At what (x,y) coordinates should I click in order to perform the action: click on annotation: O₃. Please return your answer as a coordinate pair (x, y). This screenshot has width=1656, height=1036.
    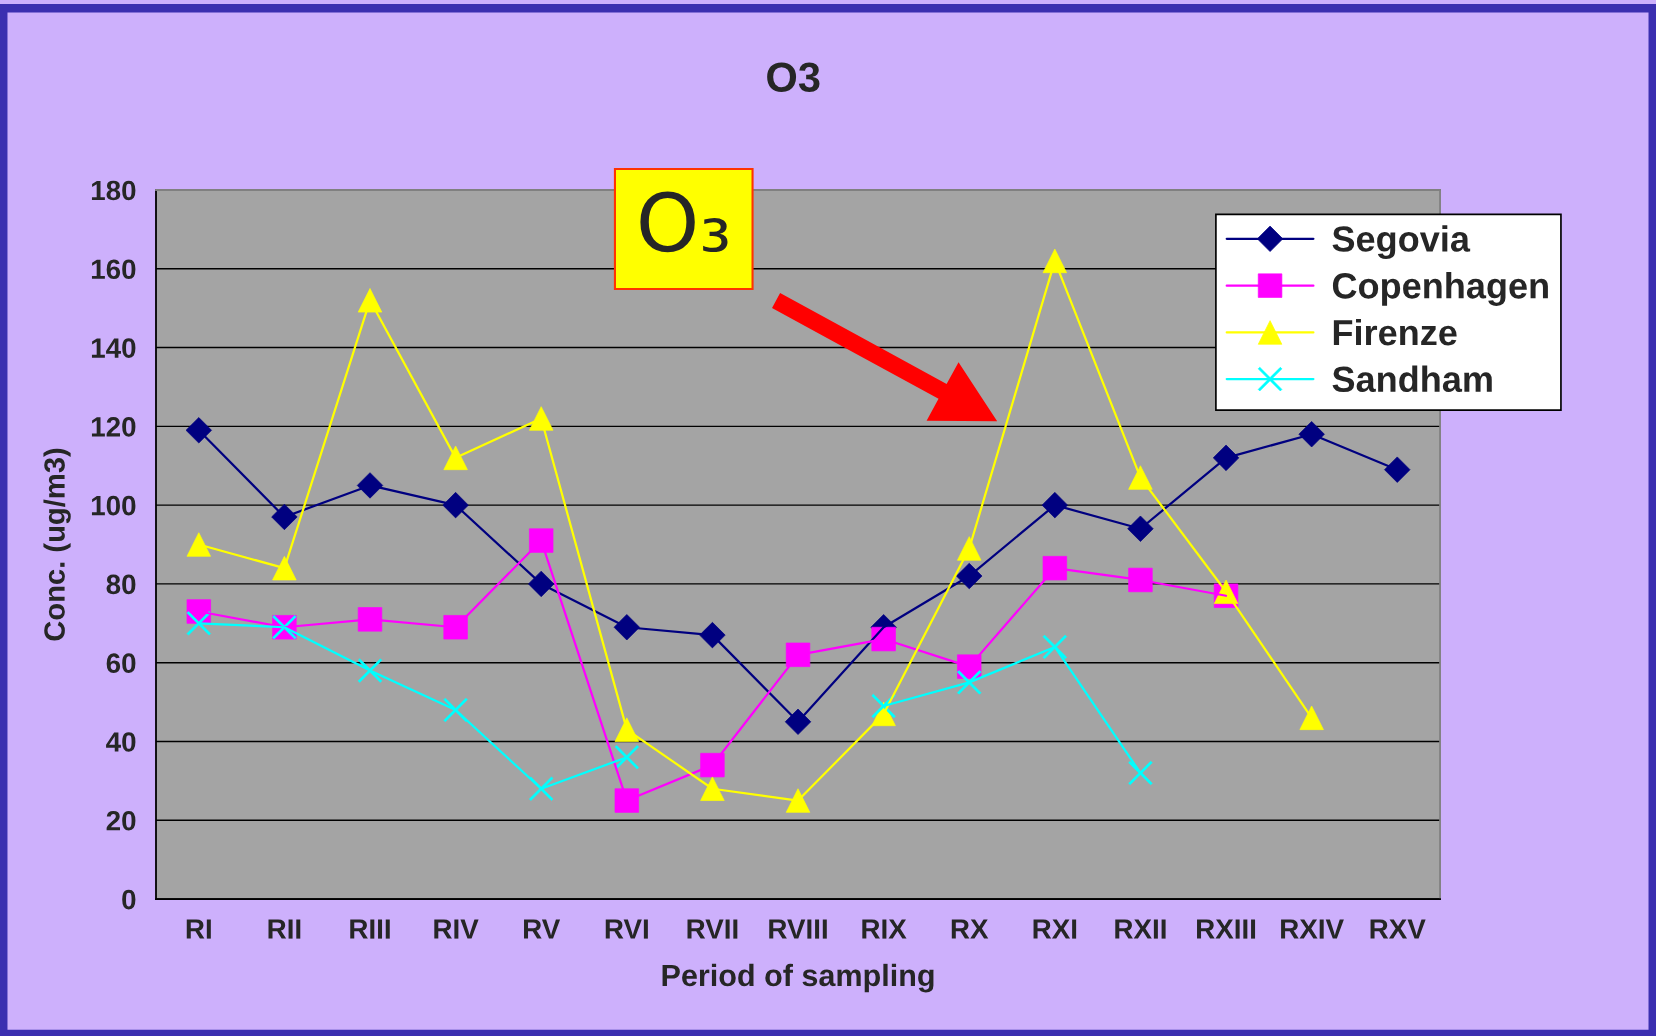
    Looking at the image, I should click on (684, 222).